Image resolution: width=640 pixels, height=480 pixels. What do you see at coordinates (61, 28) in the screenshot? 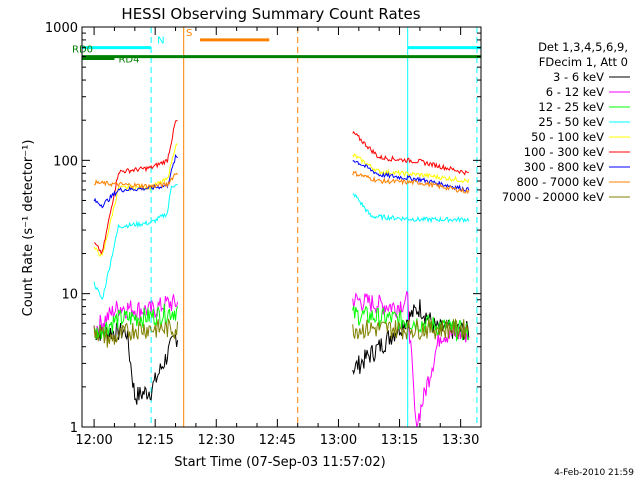
I see `y-tick-label: 1000` at bounding box center [61, 28].